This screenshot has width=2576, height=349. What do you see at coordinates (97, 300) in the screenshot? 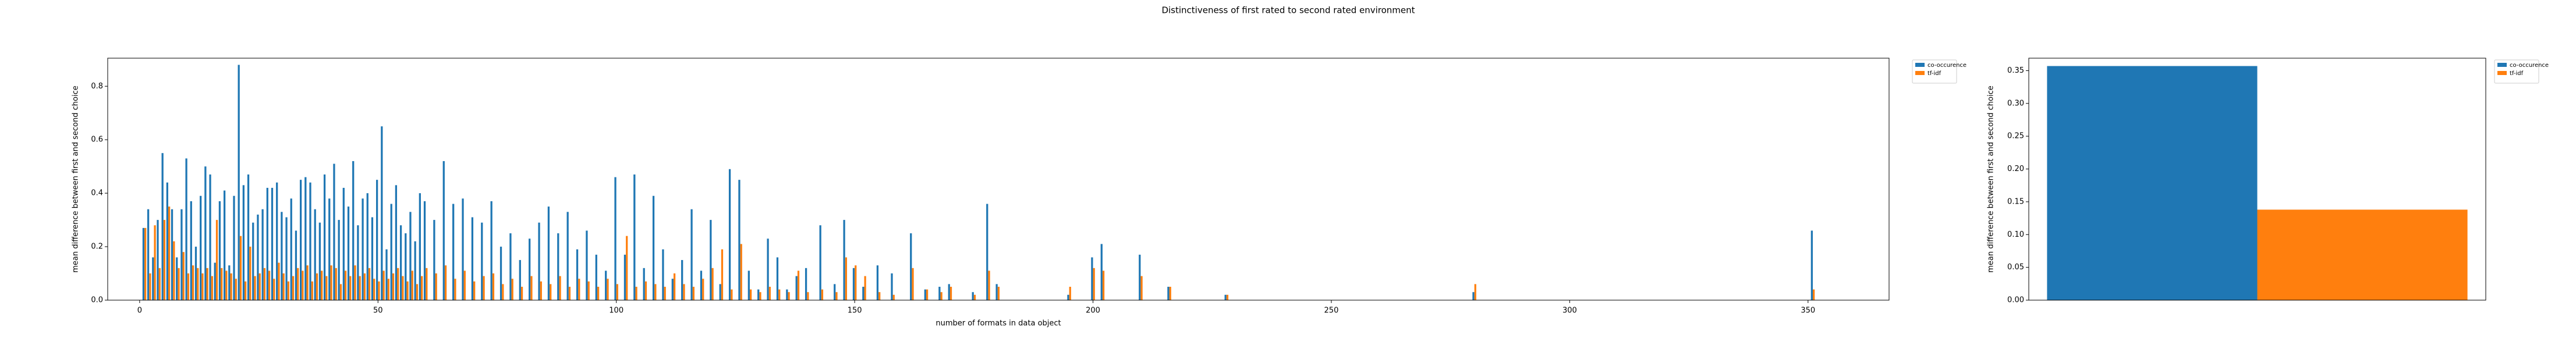
I see `y-tick-label: 0.0` at bounding box center [97, 300].